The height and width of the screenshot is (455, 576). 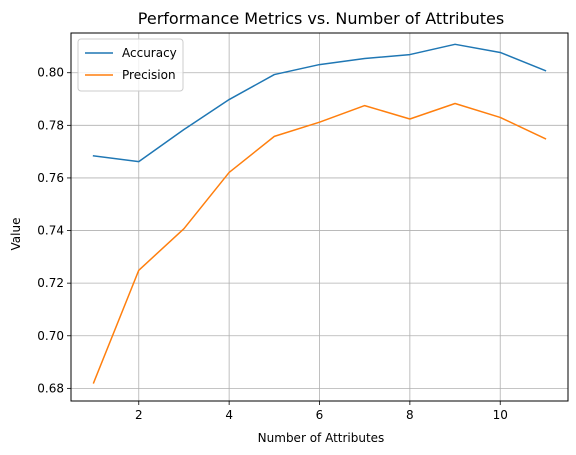 I want to click on y-tick-label: 0.68, so click(x=50, y=388).